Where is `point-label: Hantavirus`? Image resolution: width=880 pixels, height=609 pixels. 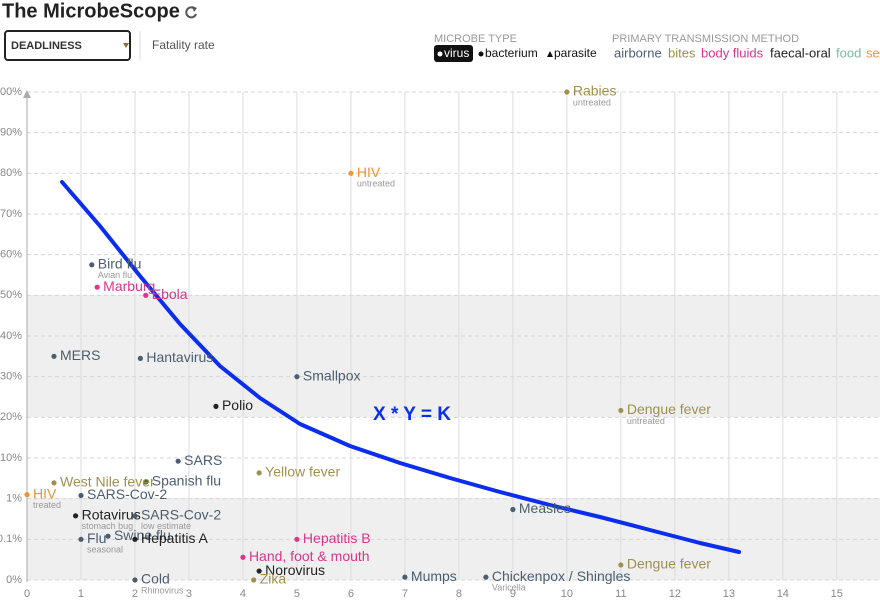
point-label: Hantavirus is located at coordinates (179, 357).